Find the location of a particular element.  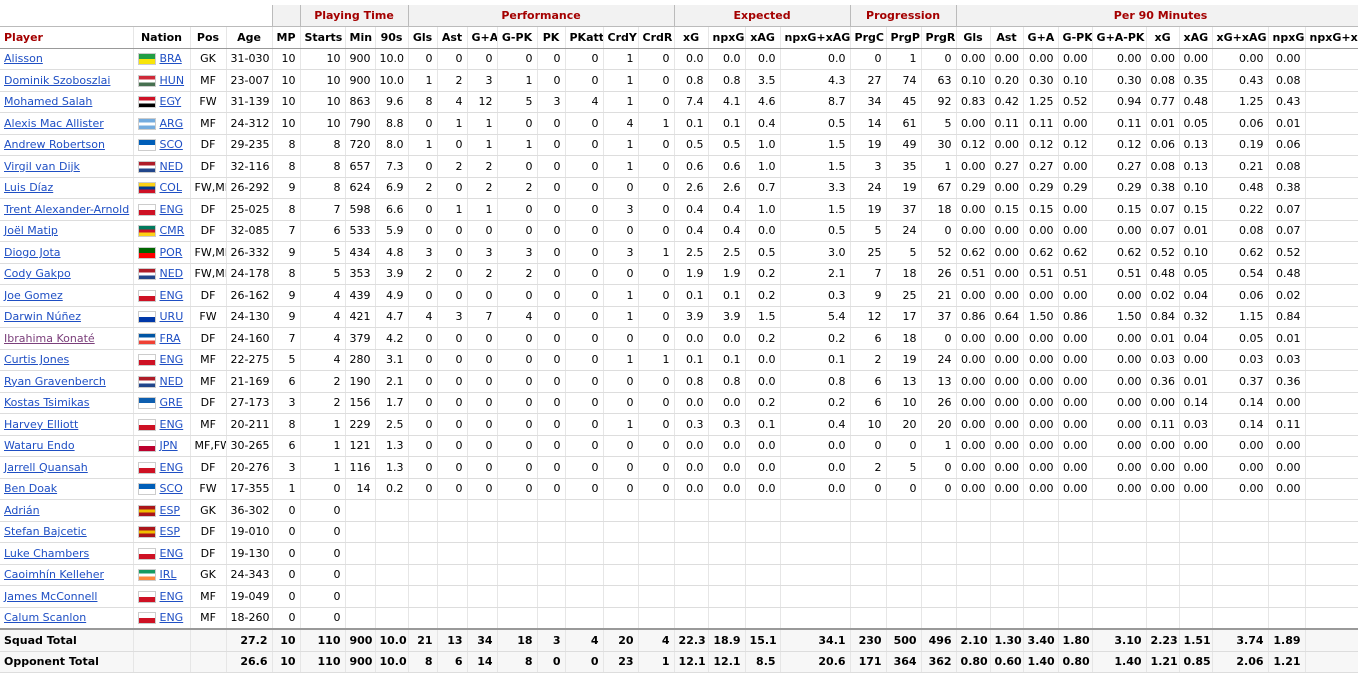

cell: 0.4 is located at coordinates (727, 231).